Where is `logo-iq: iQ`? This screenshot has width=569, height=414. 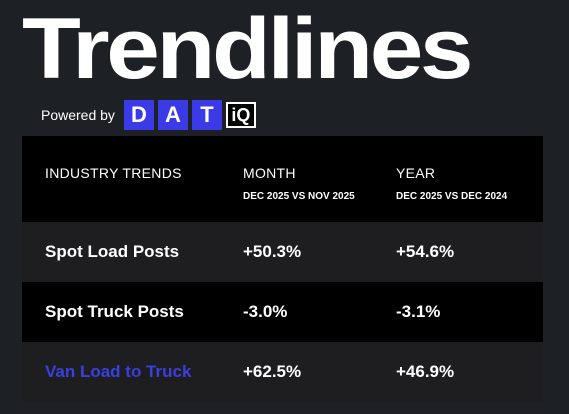
logo-iq: iQ is located at coordinates (240, 115).